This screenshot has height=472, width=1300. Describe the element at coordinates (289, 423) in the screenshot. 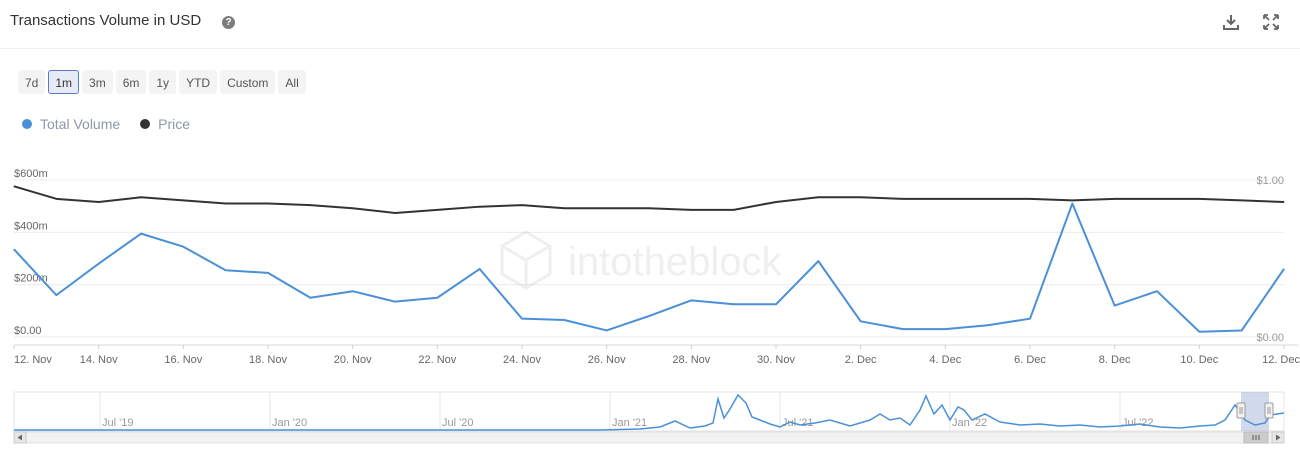

I see `navigator-label: Jan '20` at that location.